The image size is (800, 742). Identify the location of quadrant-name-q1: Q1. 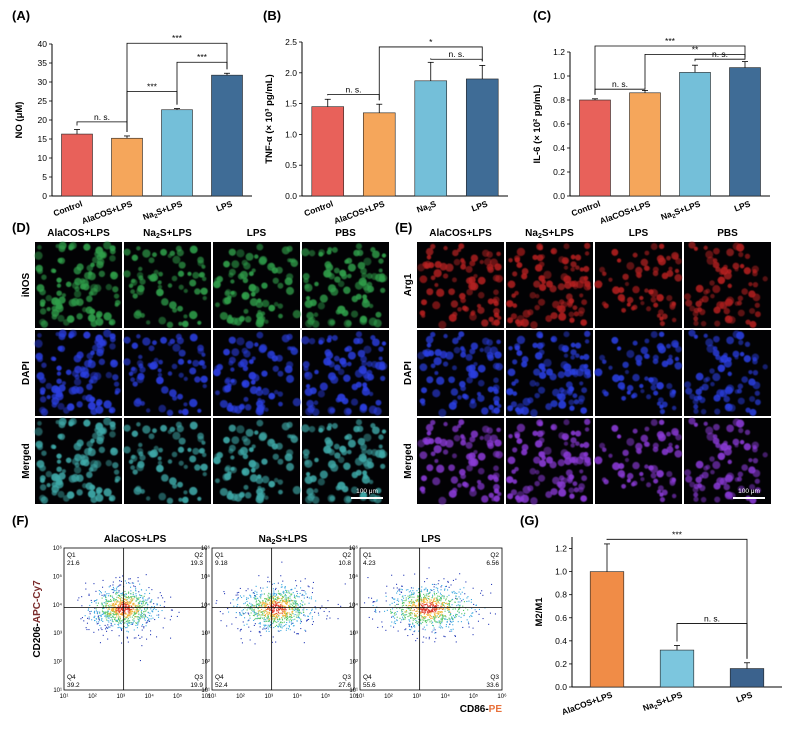
(219, 555).